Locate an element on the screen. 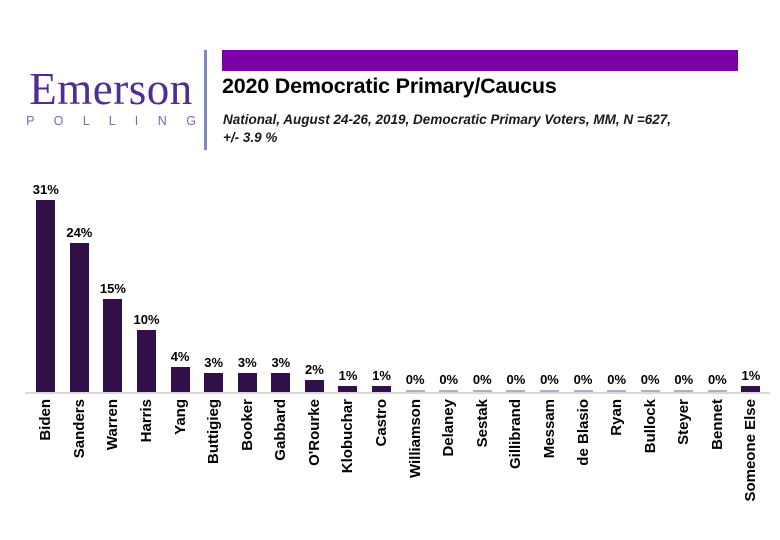 The image size is (780, 540). x-axis-label-cell: Buttigieg is located at coordinates (214, 431).